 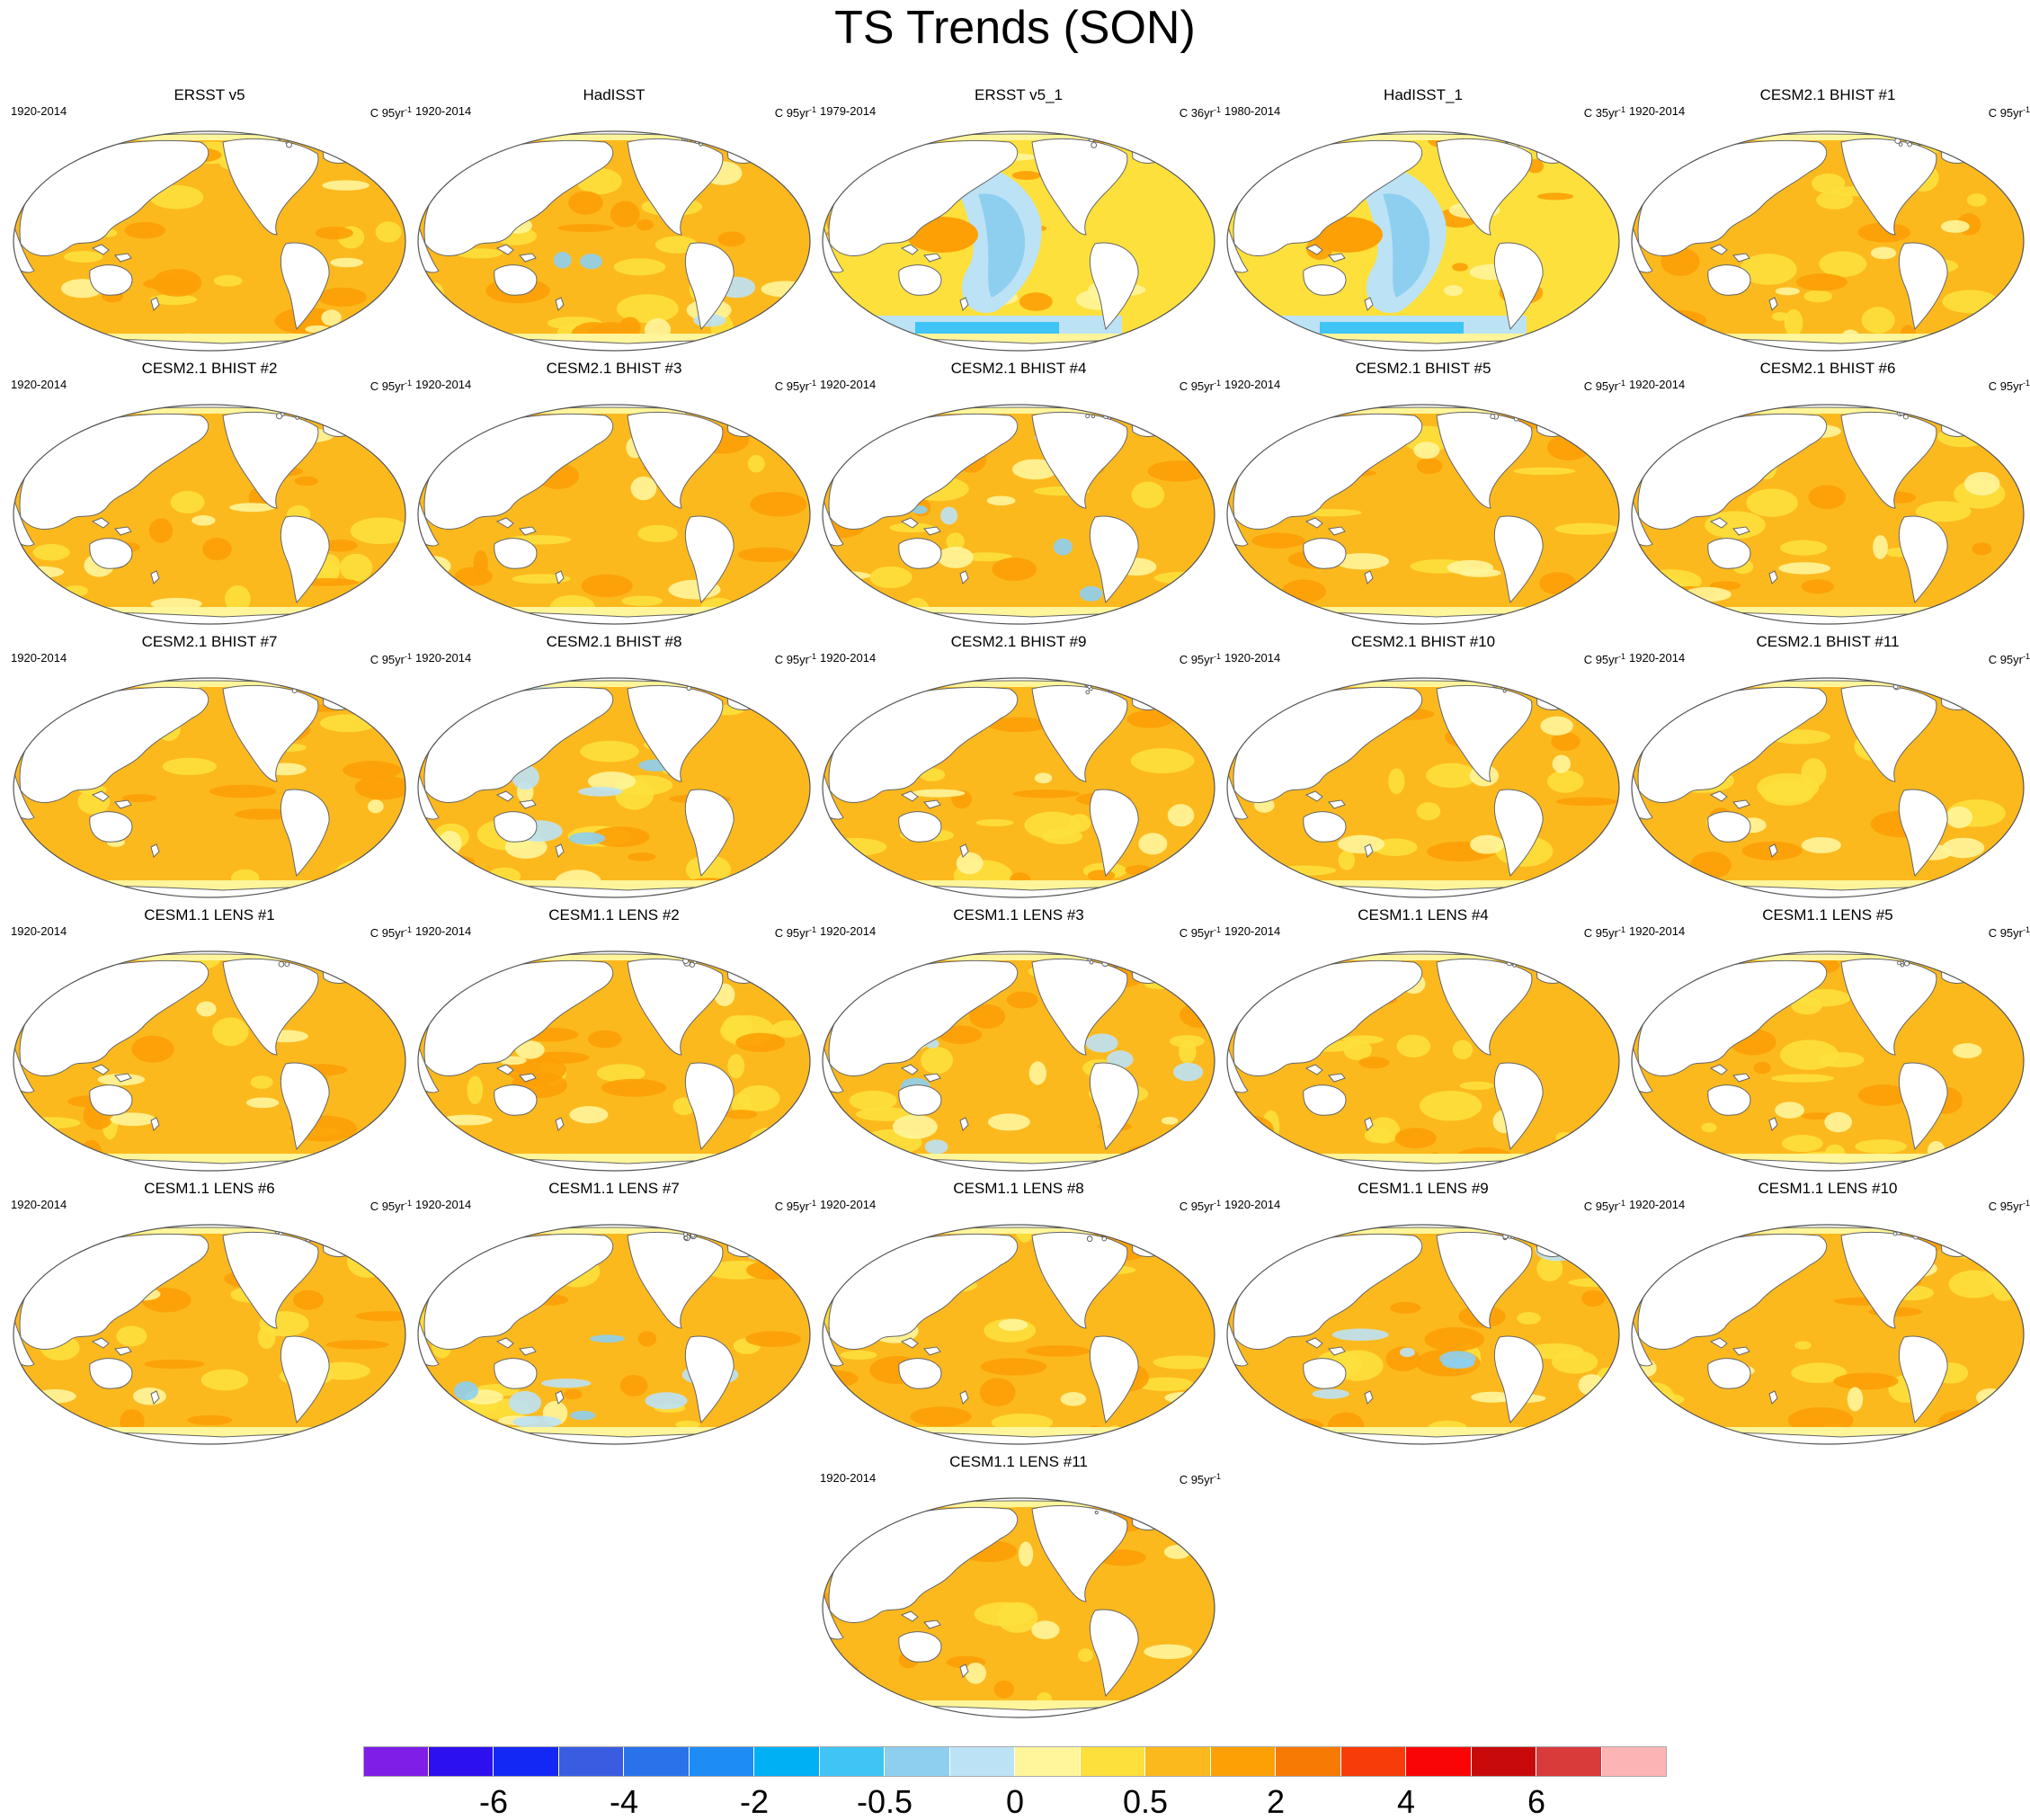 What do you see at coordinates (1018, 1188) in the screenshot?
I see `panel-title: CESM1.1 LENS #8` at bounding box center [1018, 1188].